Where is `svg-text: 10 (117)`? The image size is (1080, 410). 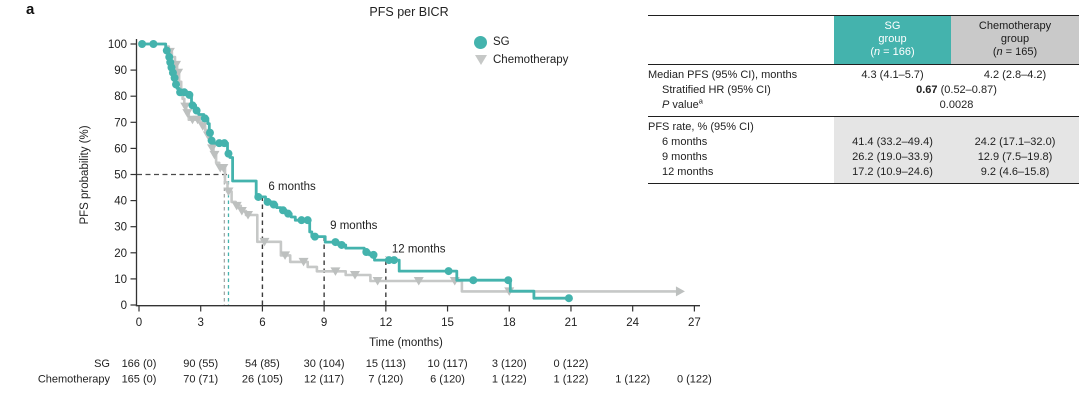
svg-text: 10 (117) is located at coordinates (447, 364).